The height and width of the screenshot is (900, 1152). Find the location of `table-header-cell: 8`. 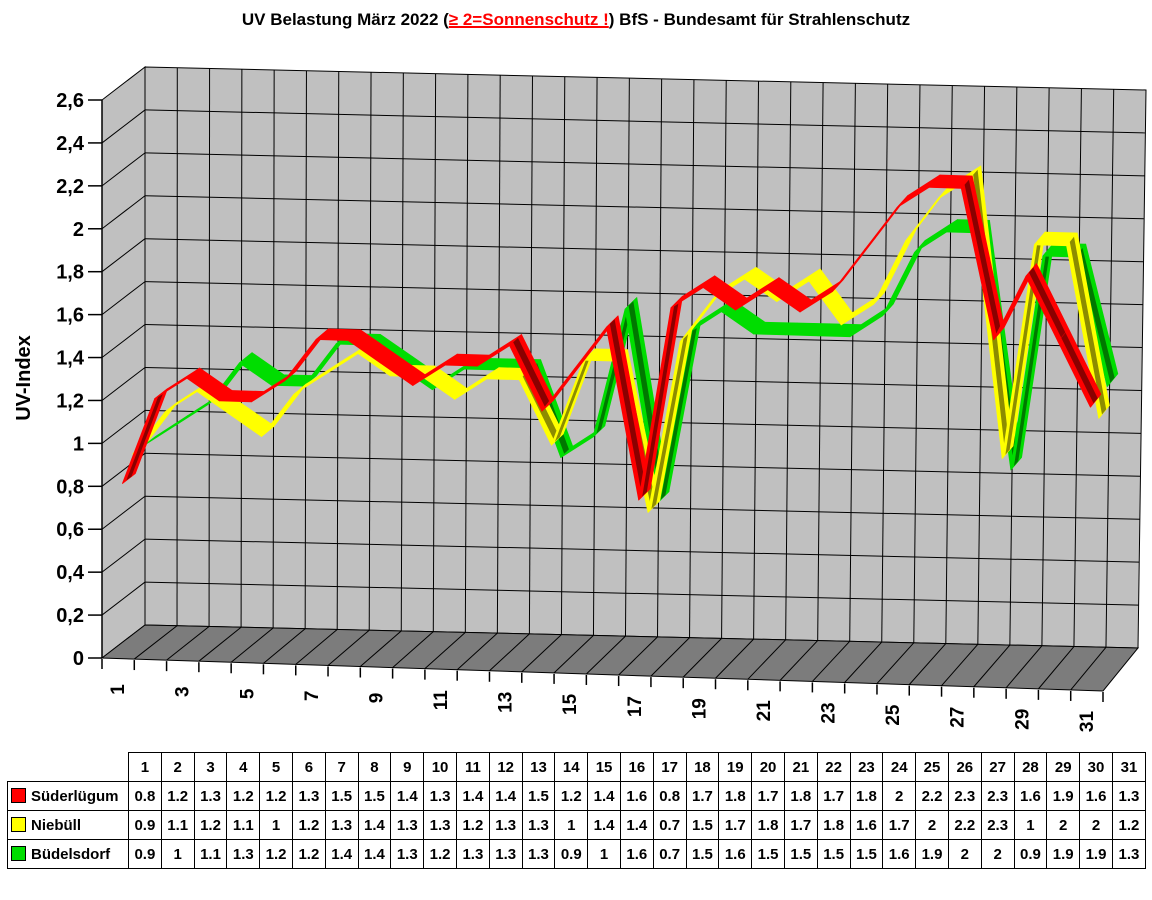

table-header-cell: 8 is located at coordinates (374, 767).